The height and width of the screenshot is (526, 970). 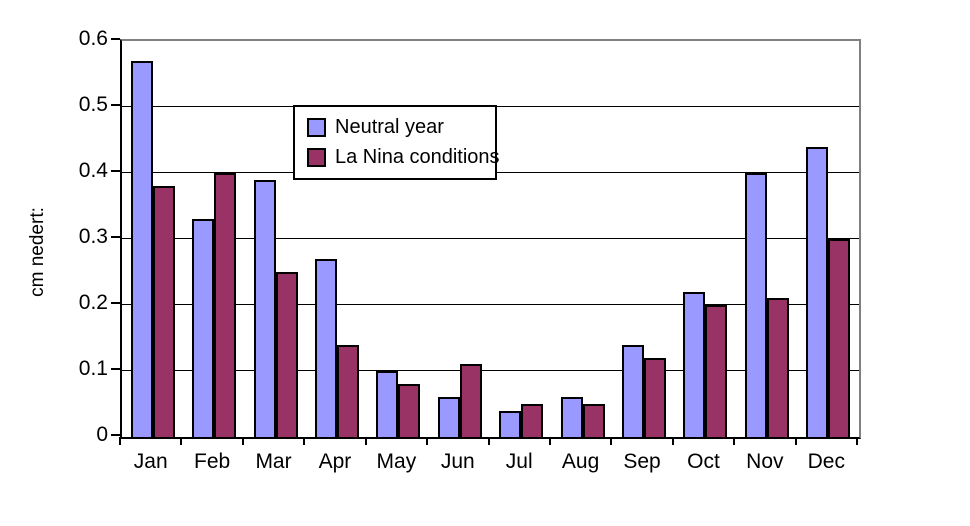 I want to click on bar-group-jul, so click(x=521, y=239).